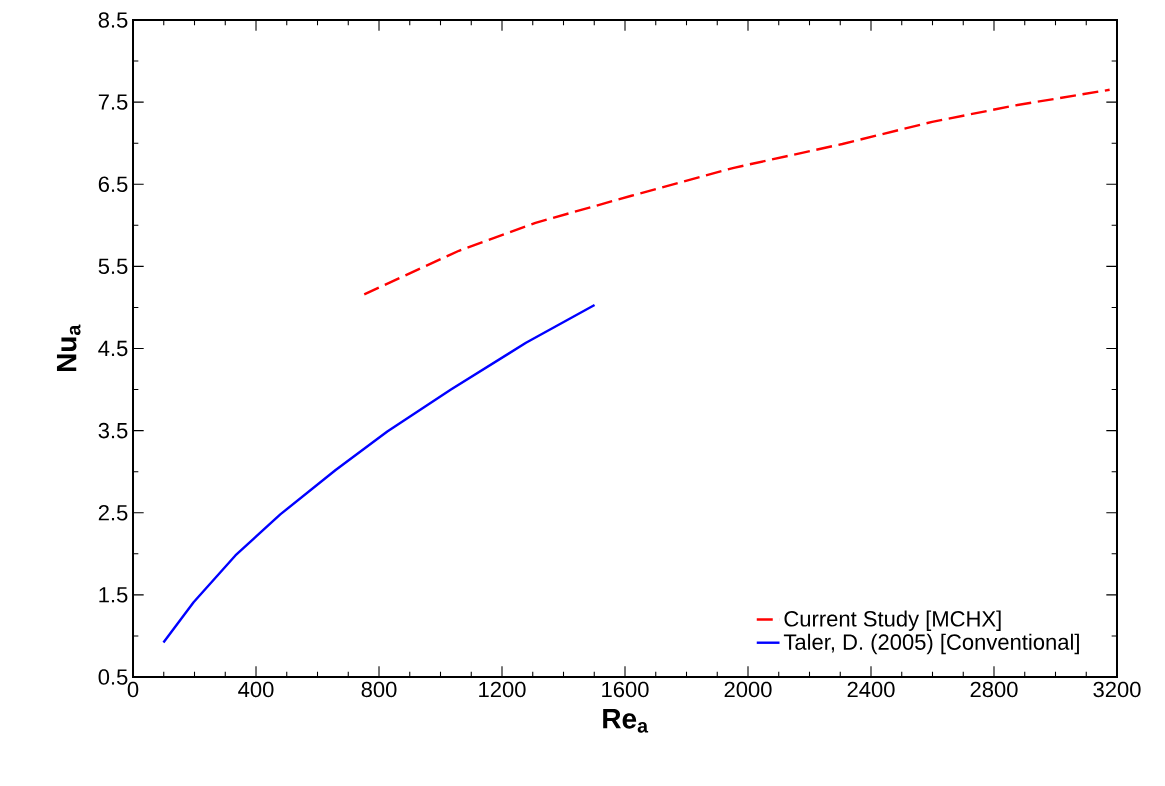 The height and width of the screenshot is (786, 1165). I want to click on y-tick-label: 0.5, so click(113, 677).